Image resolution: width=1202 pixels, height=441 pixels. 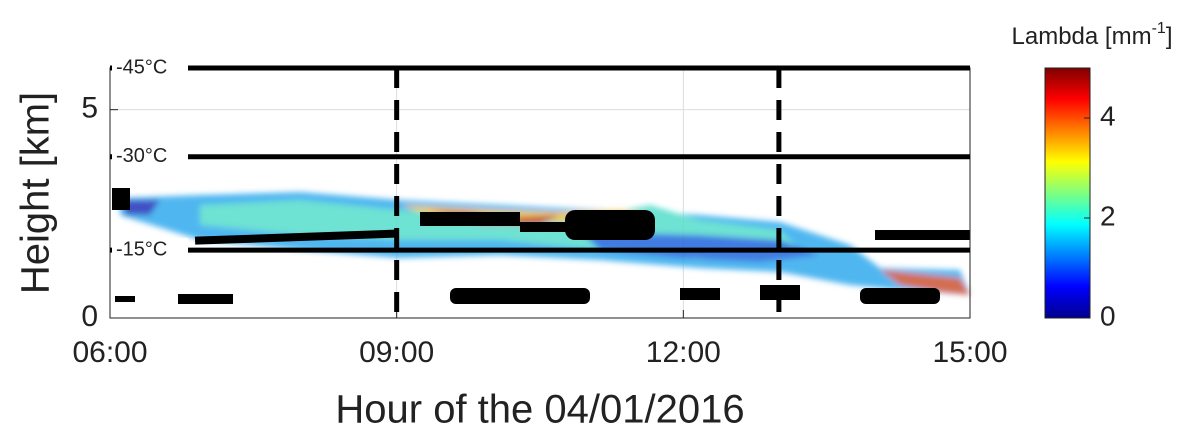 I want to click on colorbar-label-end: ], so click(x=1169, y=36).